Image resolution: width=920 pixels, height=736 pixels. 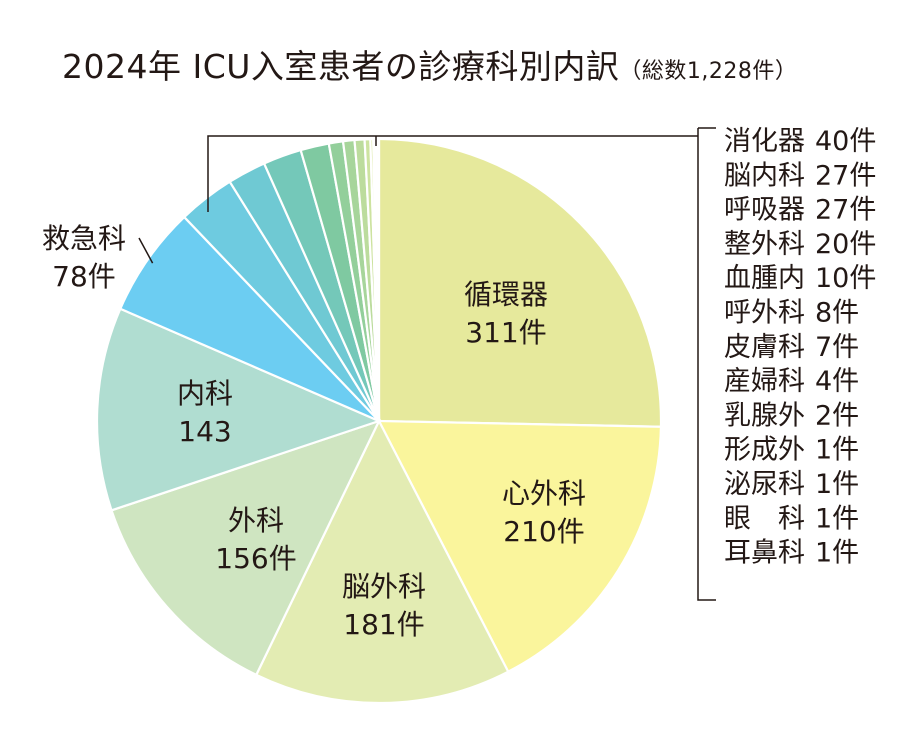 I want to click on legend-item-value-10: 10件, so click(x=845, y=278).